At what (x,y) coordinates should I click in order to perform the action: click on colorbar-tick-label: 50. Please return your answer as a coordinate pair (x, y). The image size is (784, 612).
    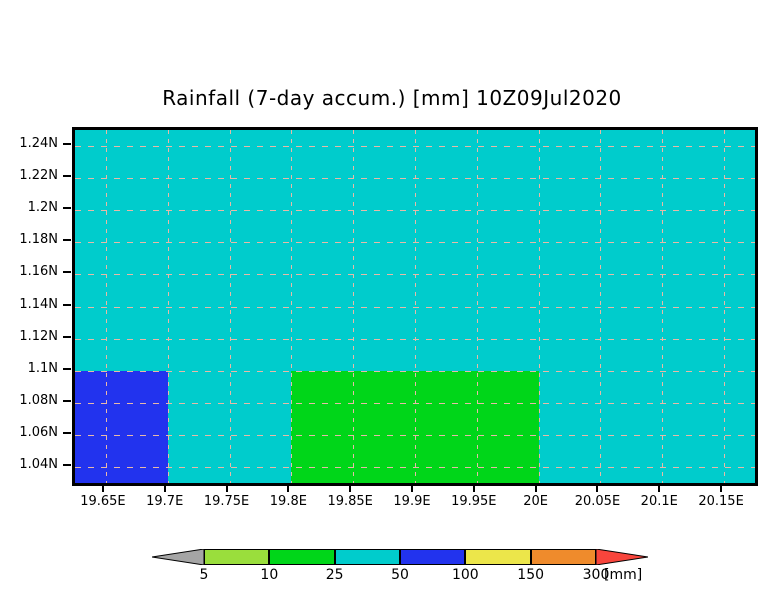
    Looking at the image, I should click on (400, 575).